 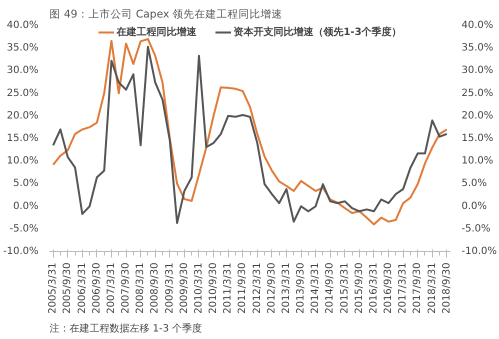 I want to click on legend-label: 资本开支同比增速（领先1-3个季度）, so click(x=317, y=32).